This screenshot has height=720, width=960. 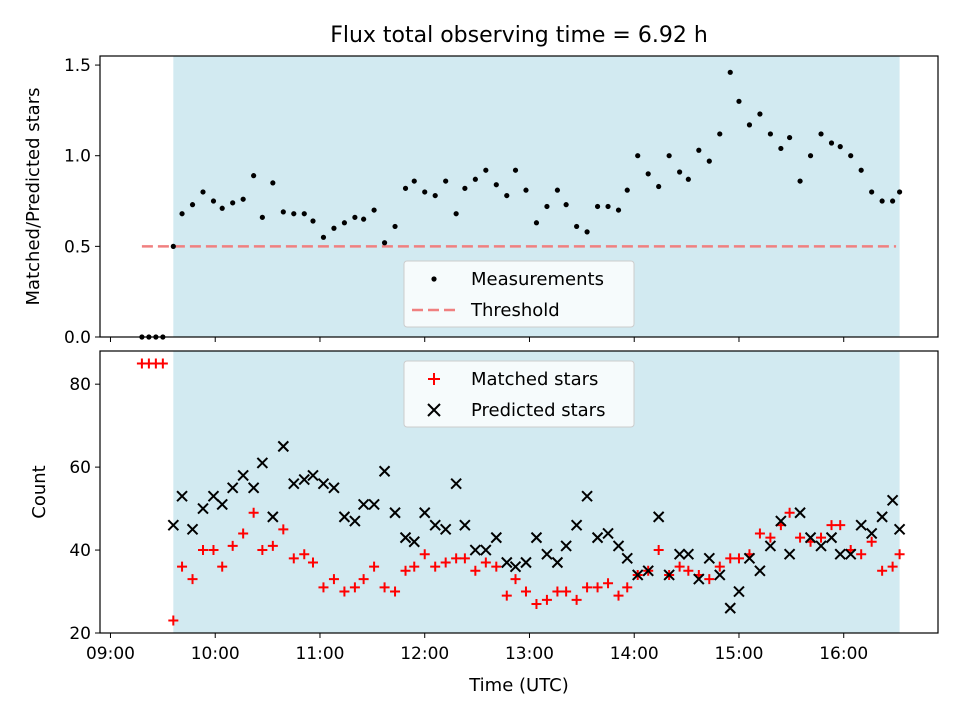 I want to click on legend-label: Threshold, so click(x=515, y=310).